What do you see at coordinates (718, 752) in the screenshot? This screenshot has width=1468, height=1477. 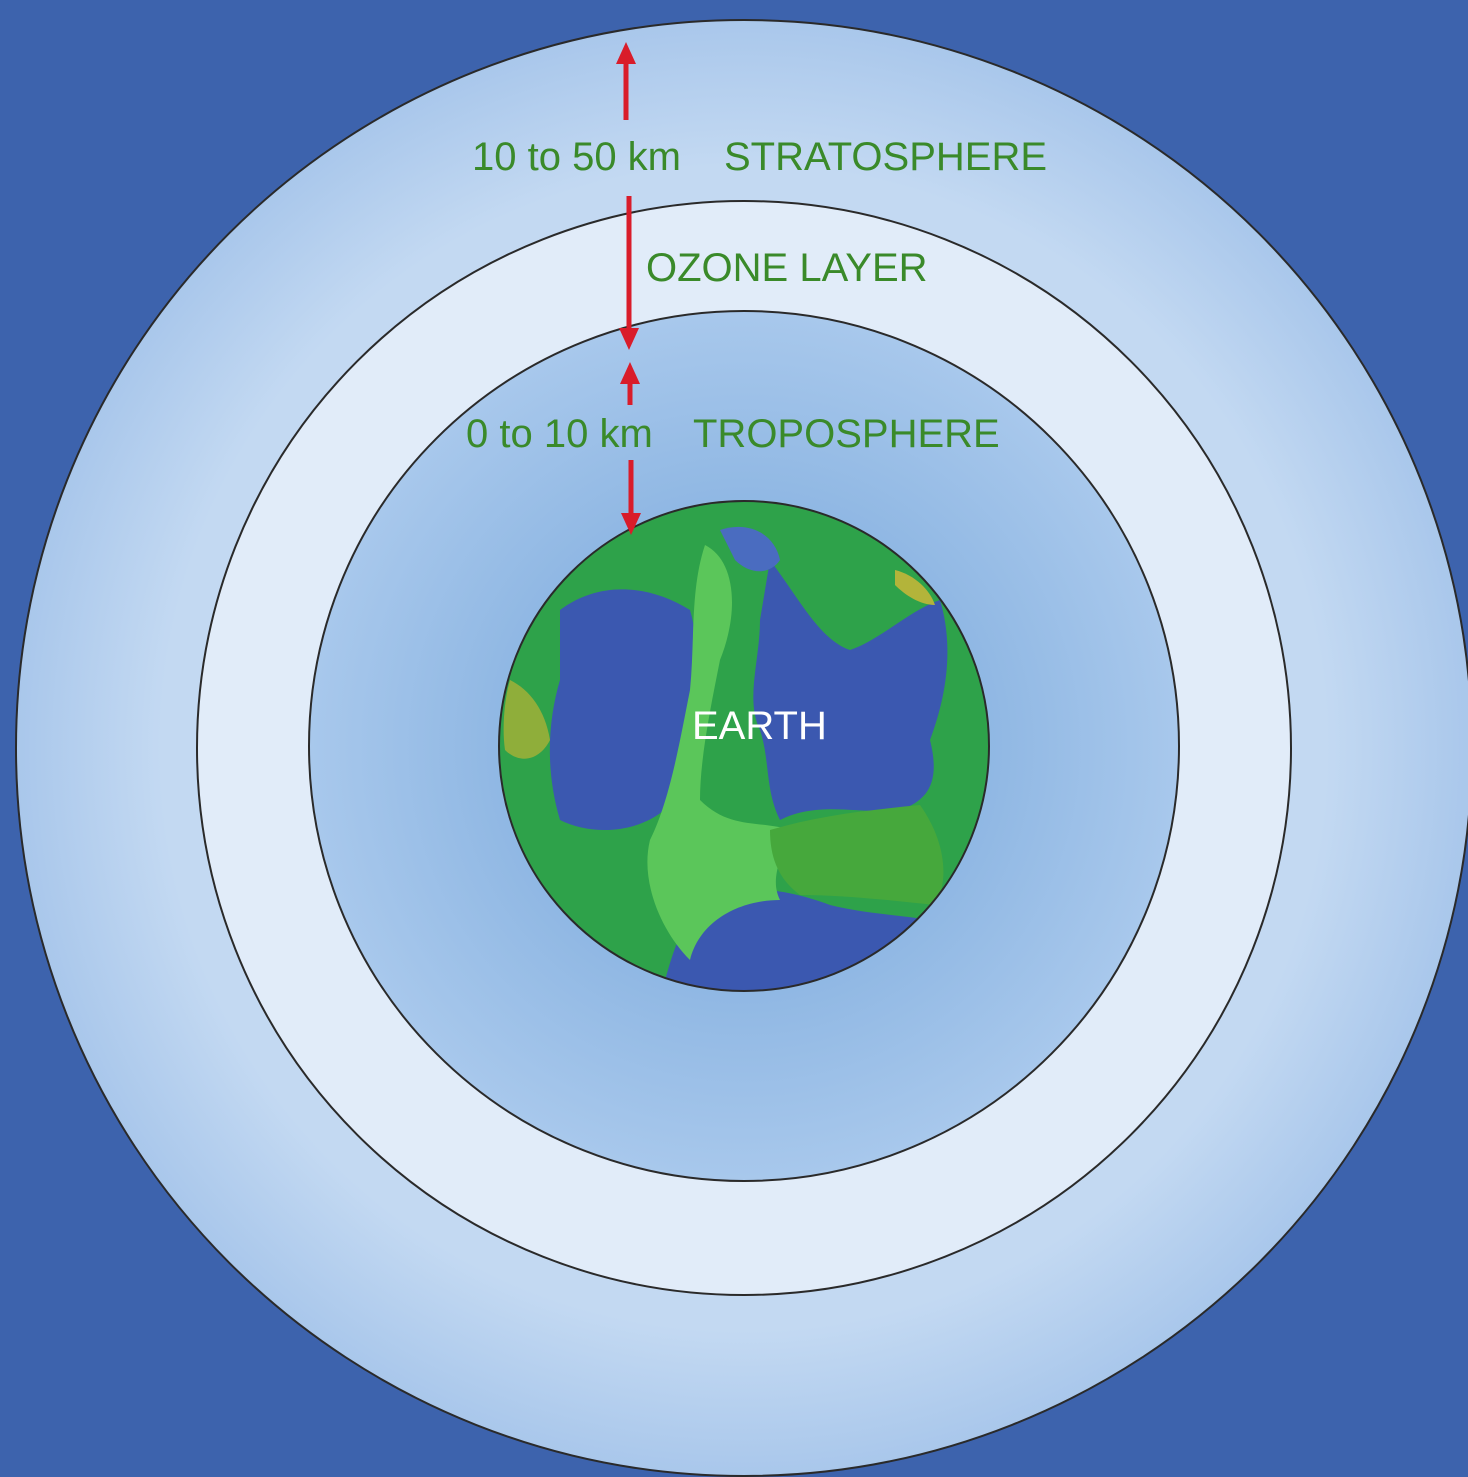 I see `land-central` at bounding box center [718, 752].